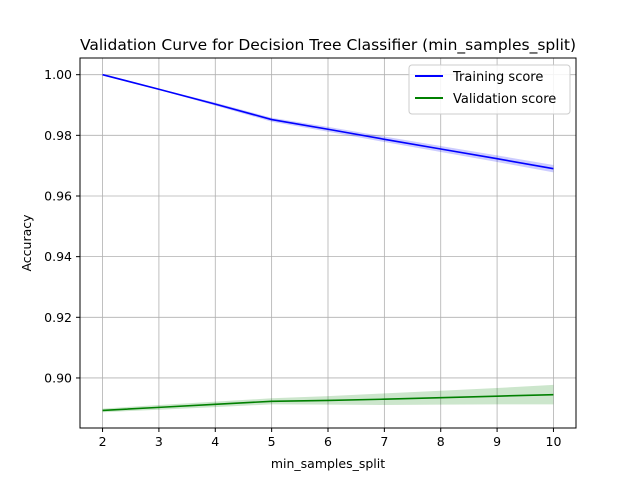  What do you see at coordinates (58, 135) in the screenshot?
I see `y-tick-label: 0.98` at bounding box center [58, 135].